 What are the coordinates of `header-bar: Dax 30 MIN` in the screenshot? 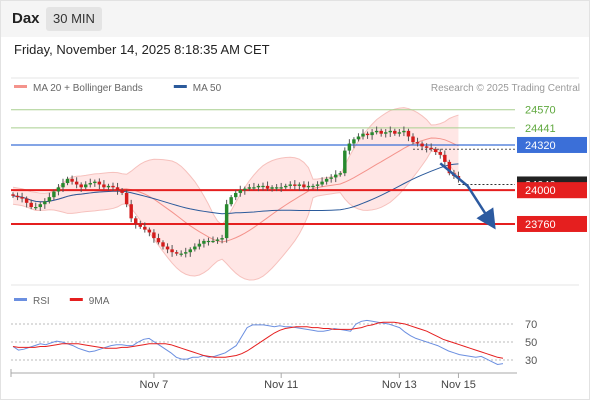 It's located at (295, 19).